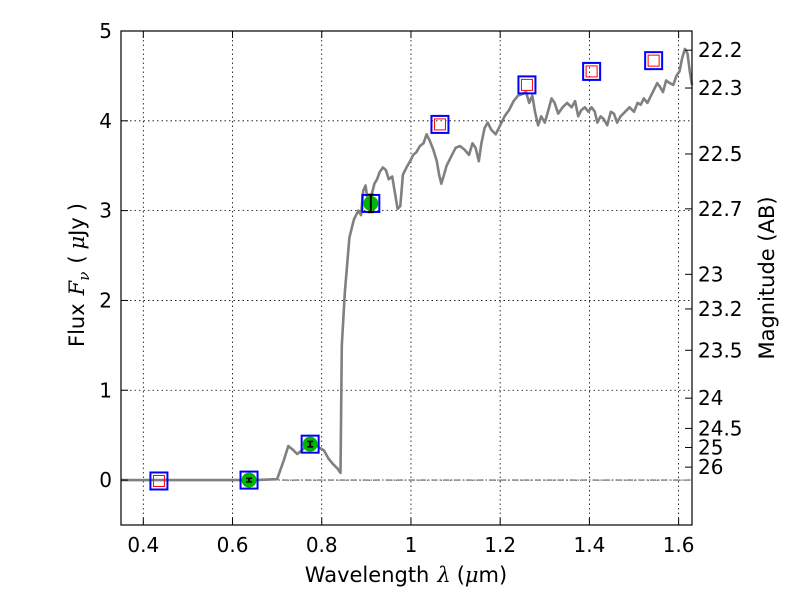 This screenshot has width=800, height=600. Describe the element at coordinates (105, 300) in the screenshot. I see `y-tick-label: 2` at that location.